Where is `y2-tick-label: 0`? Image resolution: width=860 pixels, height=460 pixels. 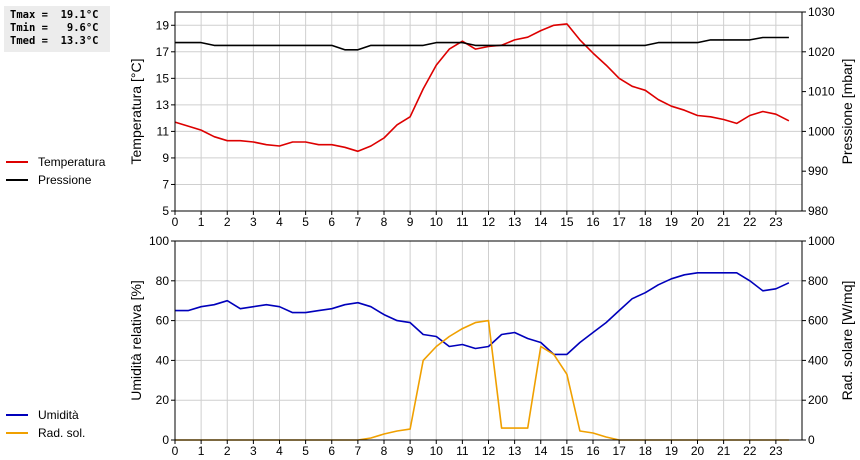 y2-tick-label: 0 is located at coordinates (811, 440).